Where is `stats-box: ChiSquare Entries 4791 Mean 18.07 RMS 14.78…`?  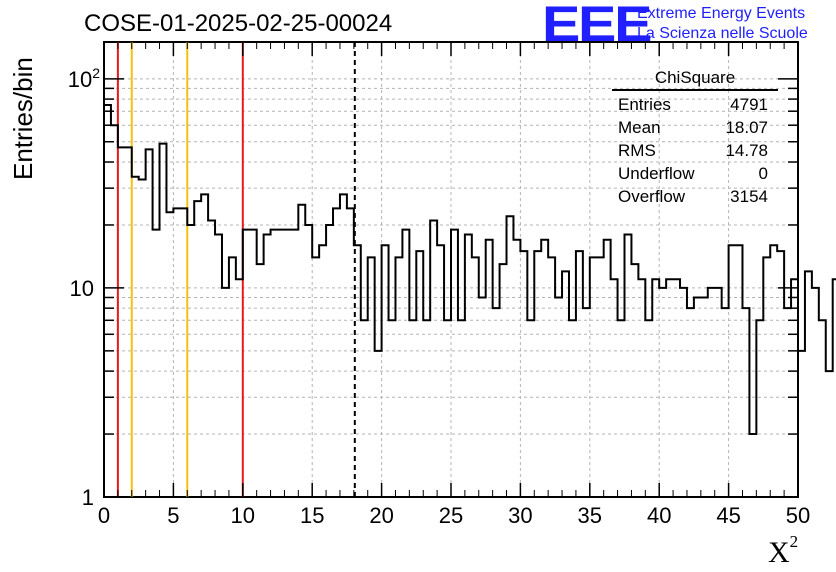
stats-box: ChiSquare Entries 4791 Mean 18.07 RMS 14.78… is located at coordinates (695, 138).